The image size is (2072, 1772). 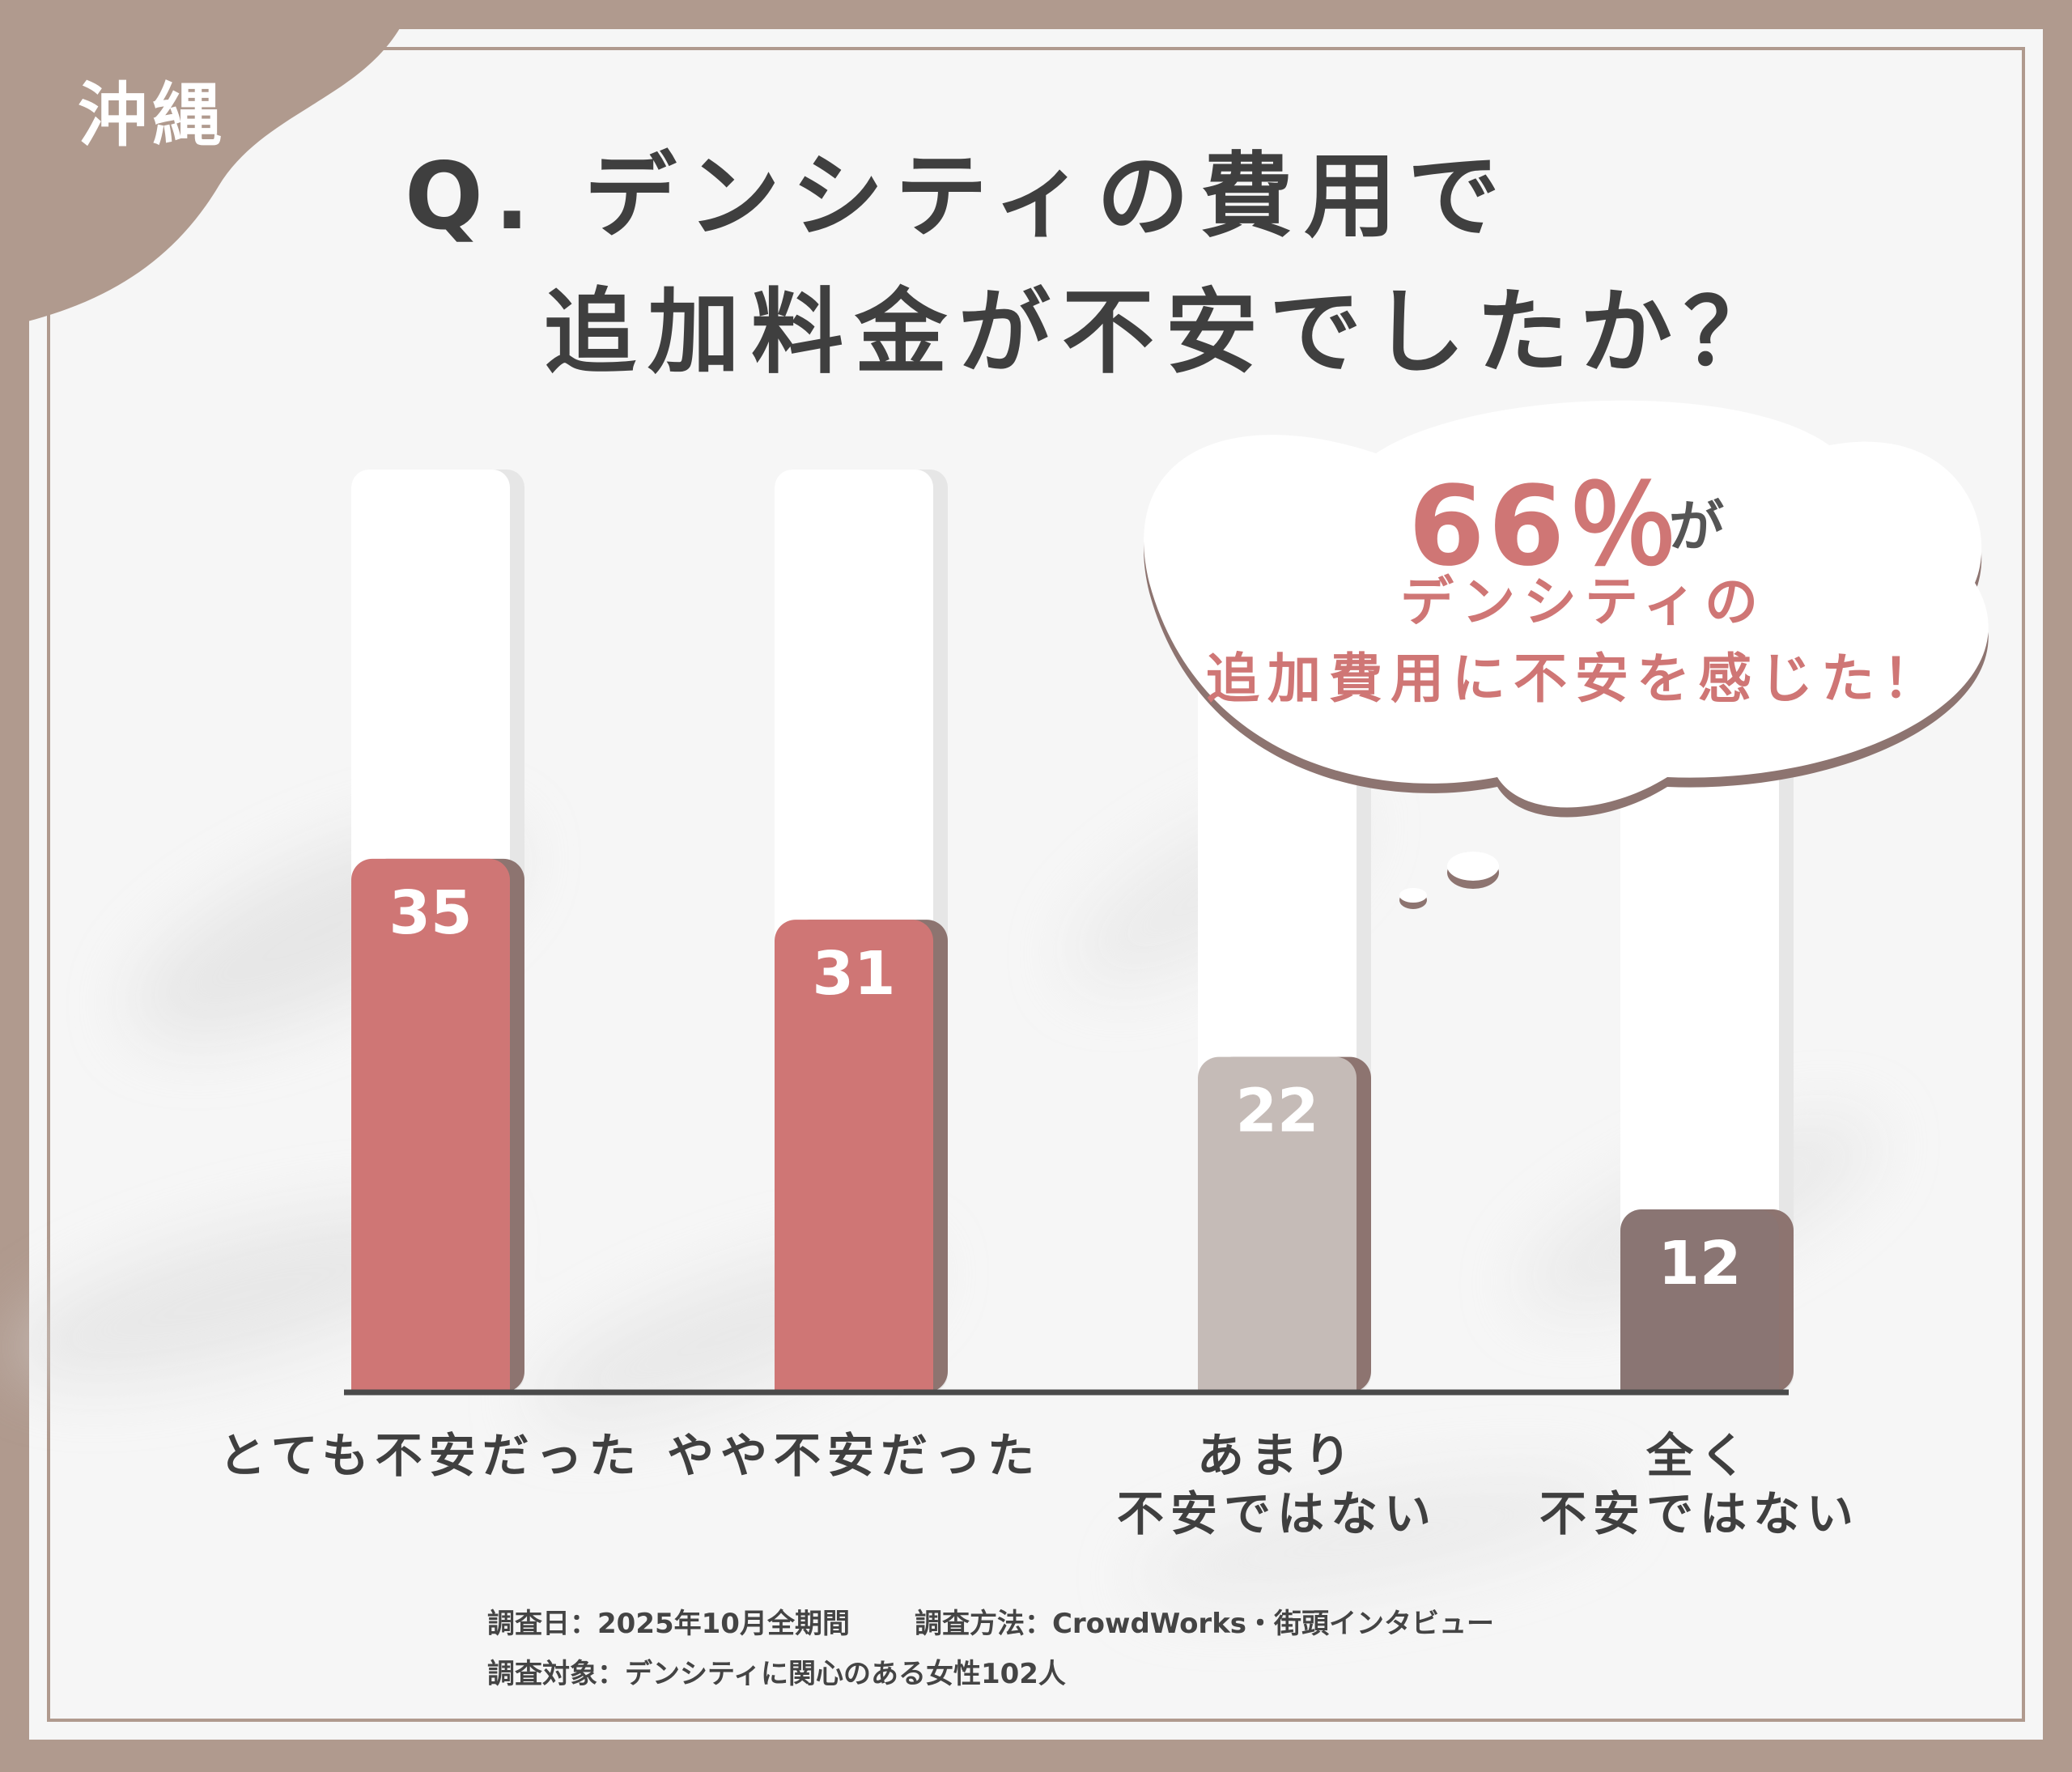 What do you see at coordinates (1277, 1112) in the screenshot?
I see `bar-value-label: 22` at bounding box center [1277, 1112].